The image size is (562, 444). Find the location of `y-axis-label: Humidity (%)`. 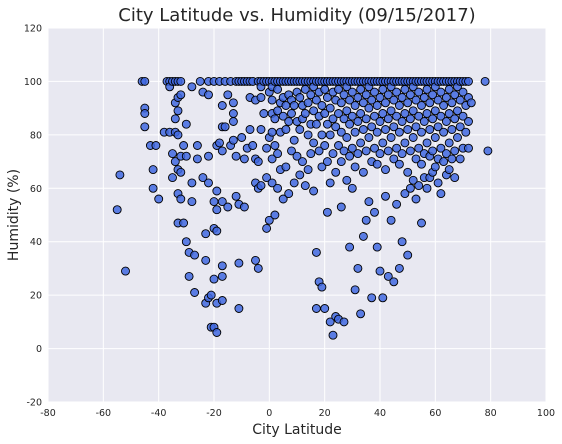

y-axis-label: Humidity (%) is located at coordinates (14, 215).